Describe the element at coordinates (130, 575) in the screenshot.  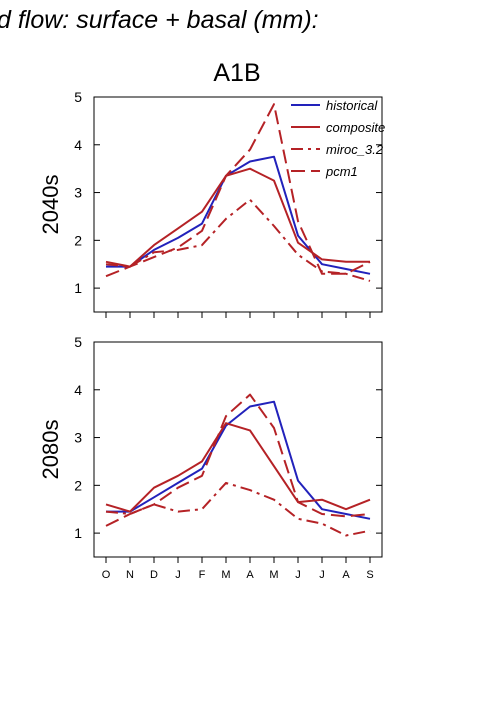
I see `x-tick-label: N` at that location.